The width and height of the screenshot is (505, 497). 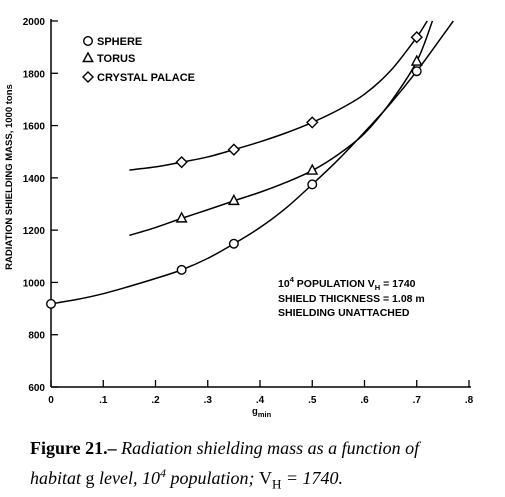 What do you see at coordinates (292, 279) in the screenshot?
I see `annotation-line-1-exp: 4` at bounding box center [292, 279].